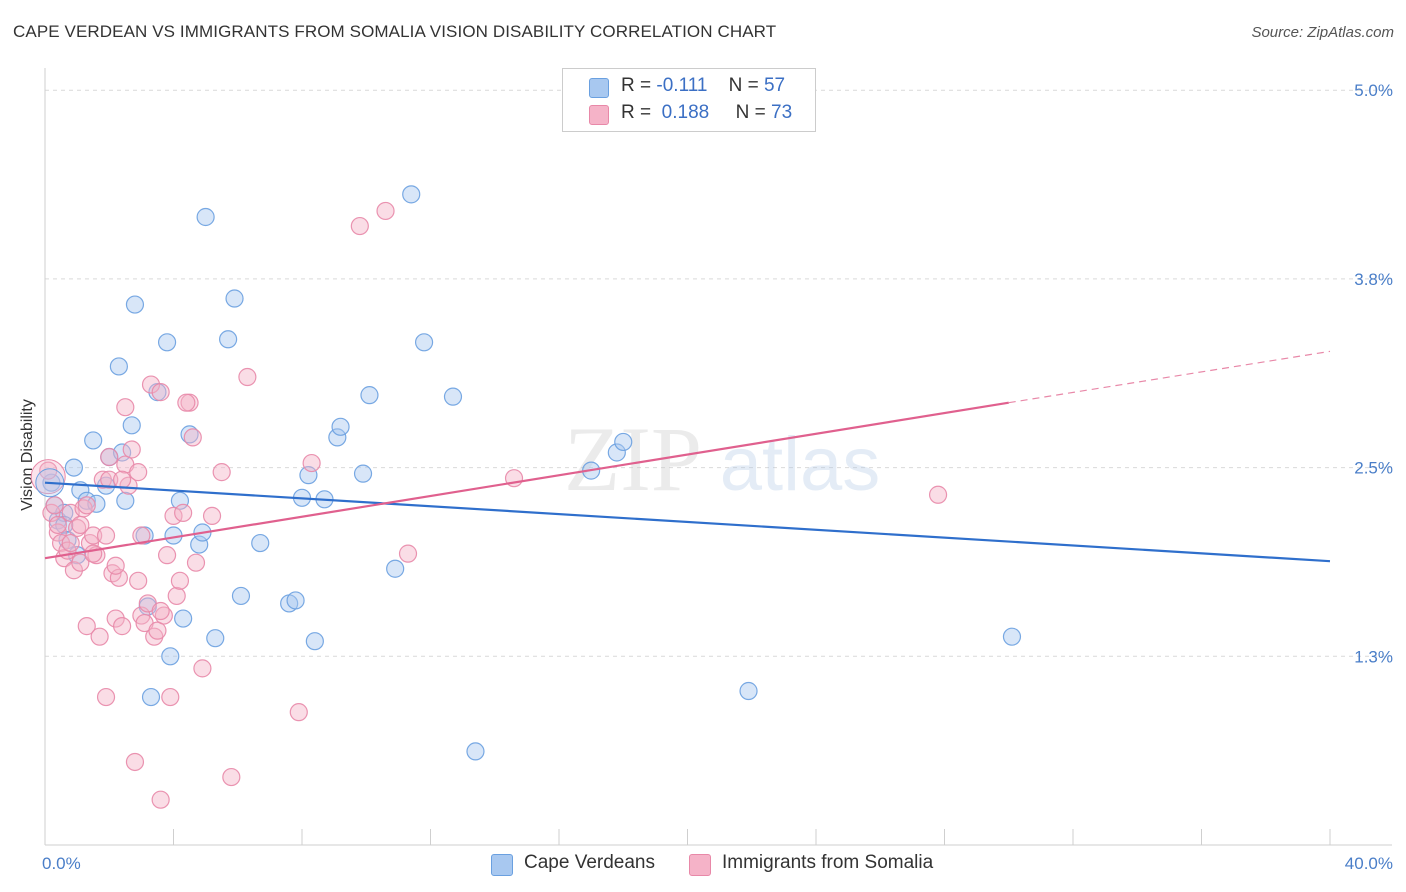 The width and height of the screenshot is (1406, 892). I want to click on legend-r-value: 0.188, so click(685, 112).